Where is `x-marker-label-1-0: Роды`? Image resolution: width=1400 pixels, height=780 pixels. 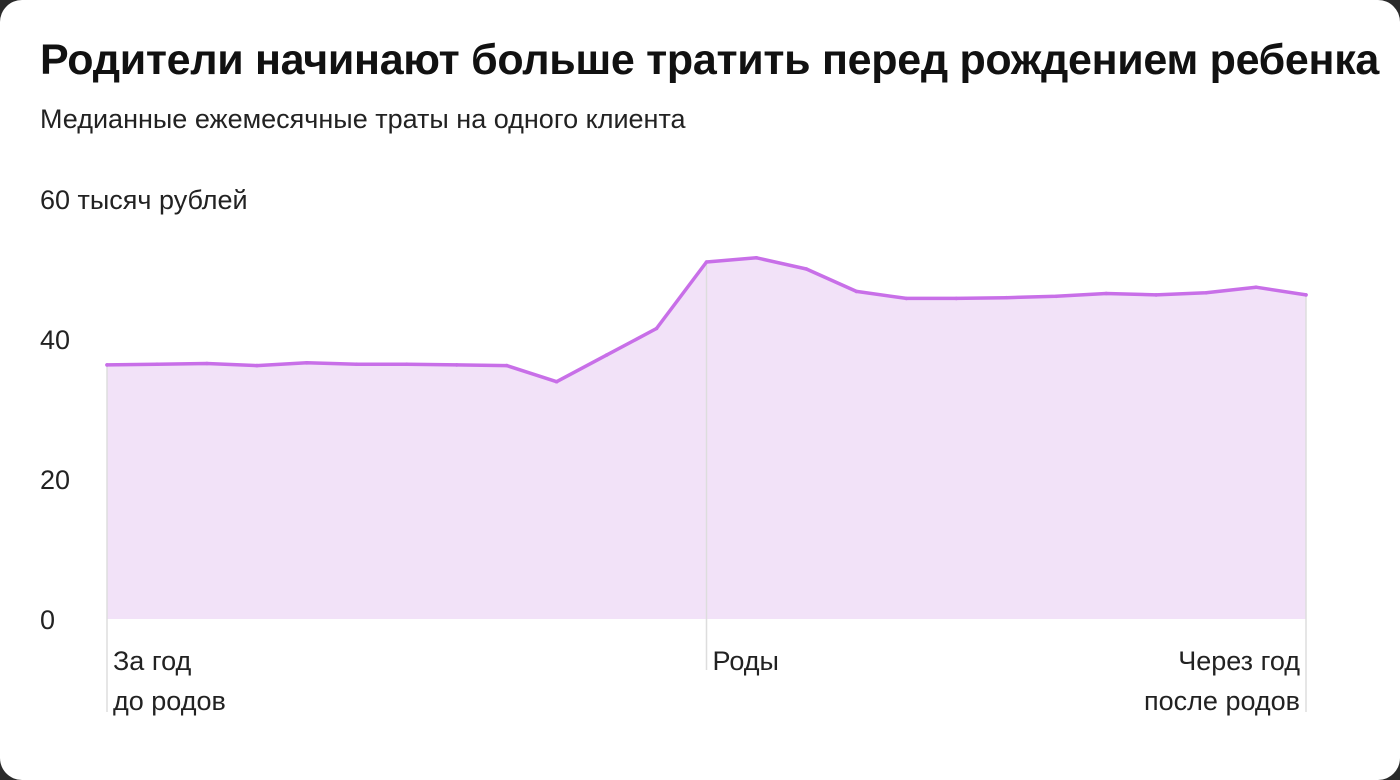 x-marker-label-1-0: Роды is located at coordinates (746, 661).